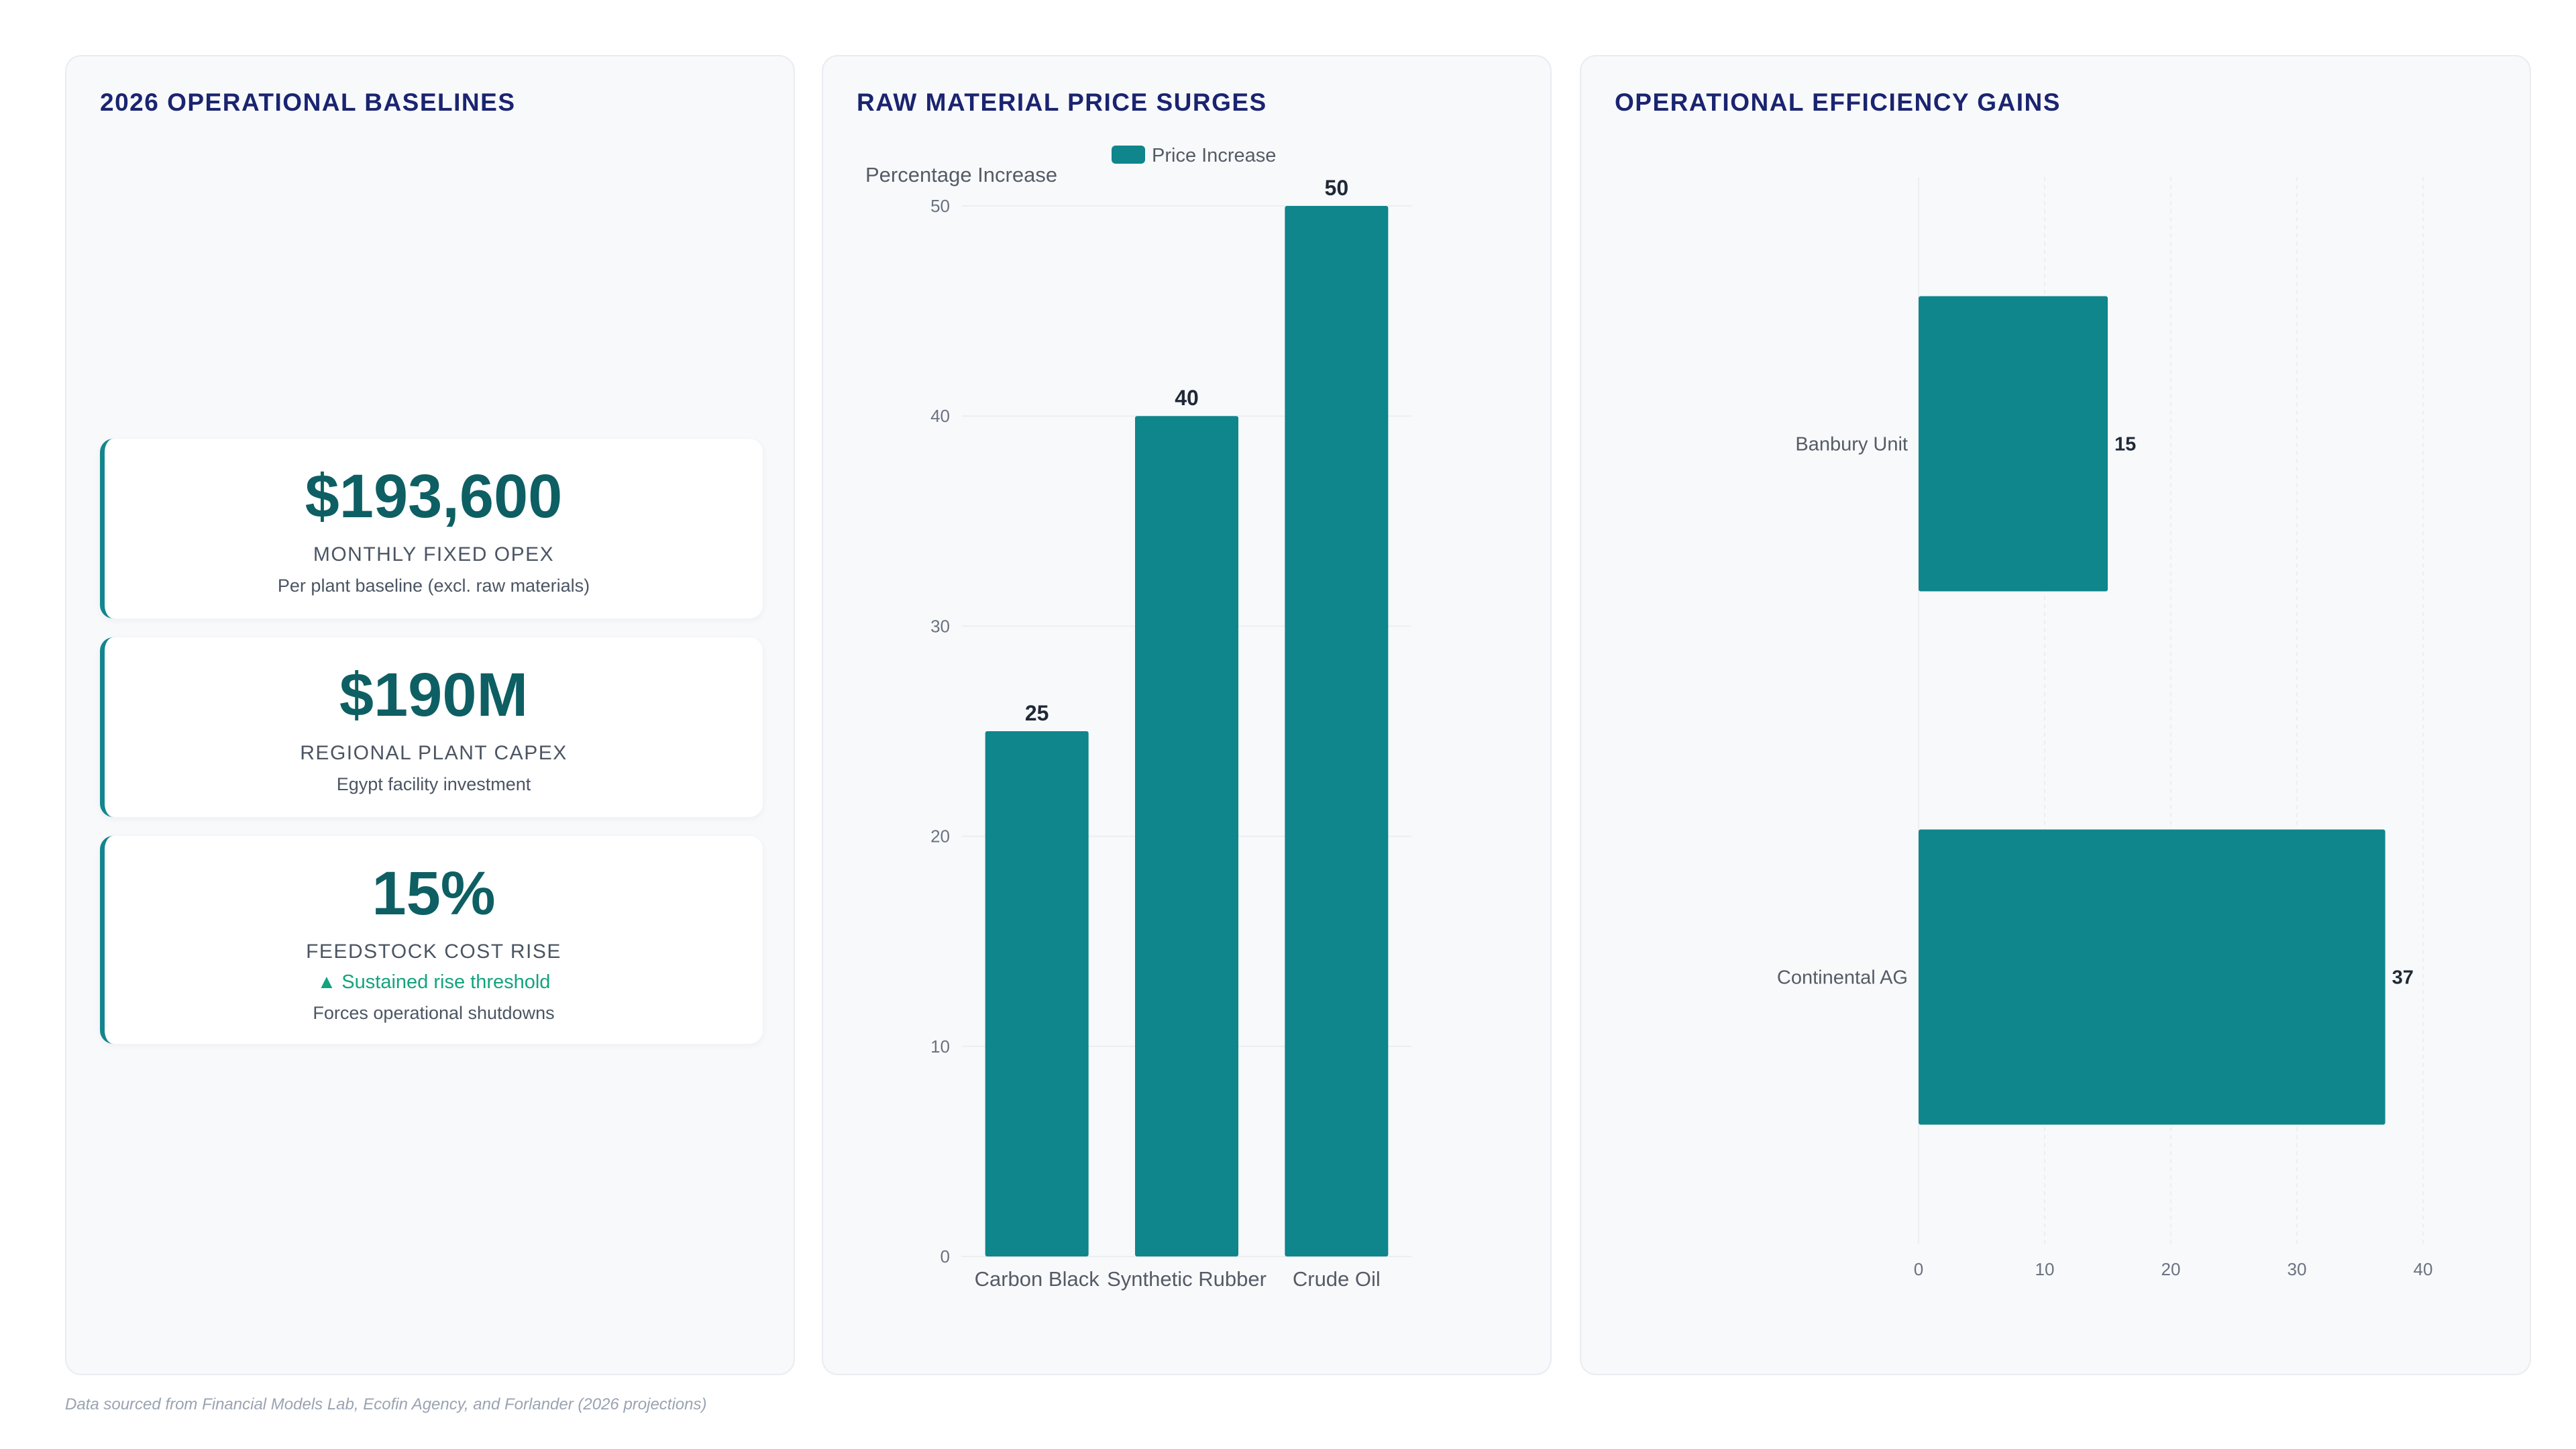 This screenshot has height=1449, width=2576. Describe the element at coordinates (434, 893) in the screenshot. I see `kpi-value-feedstock: 15%` at that location.